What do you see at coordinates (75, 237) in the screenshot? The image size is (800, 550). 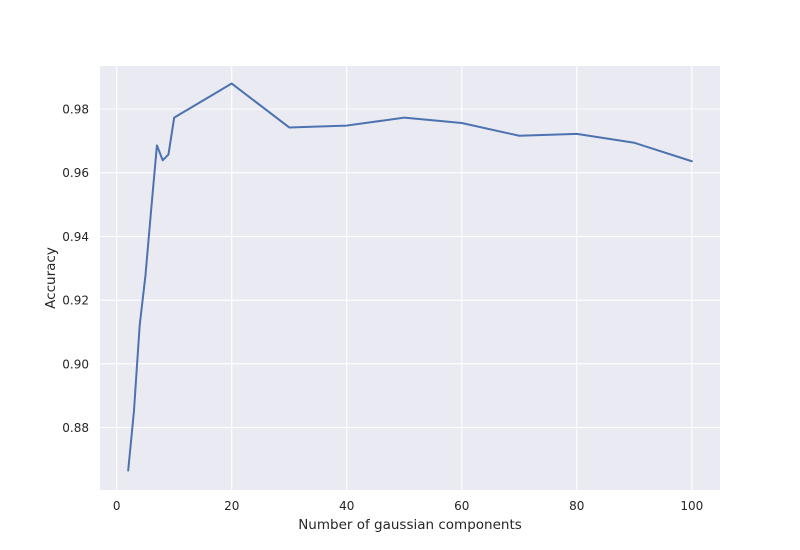 I see `y-tick-label: 0.94` at bounding box center [75, 237].